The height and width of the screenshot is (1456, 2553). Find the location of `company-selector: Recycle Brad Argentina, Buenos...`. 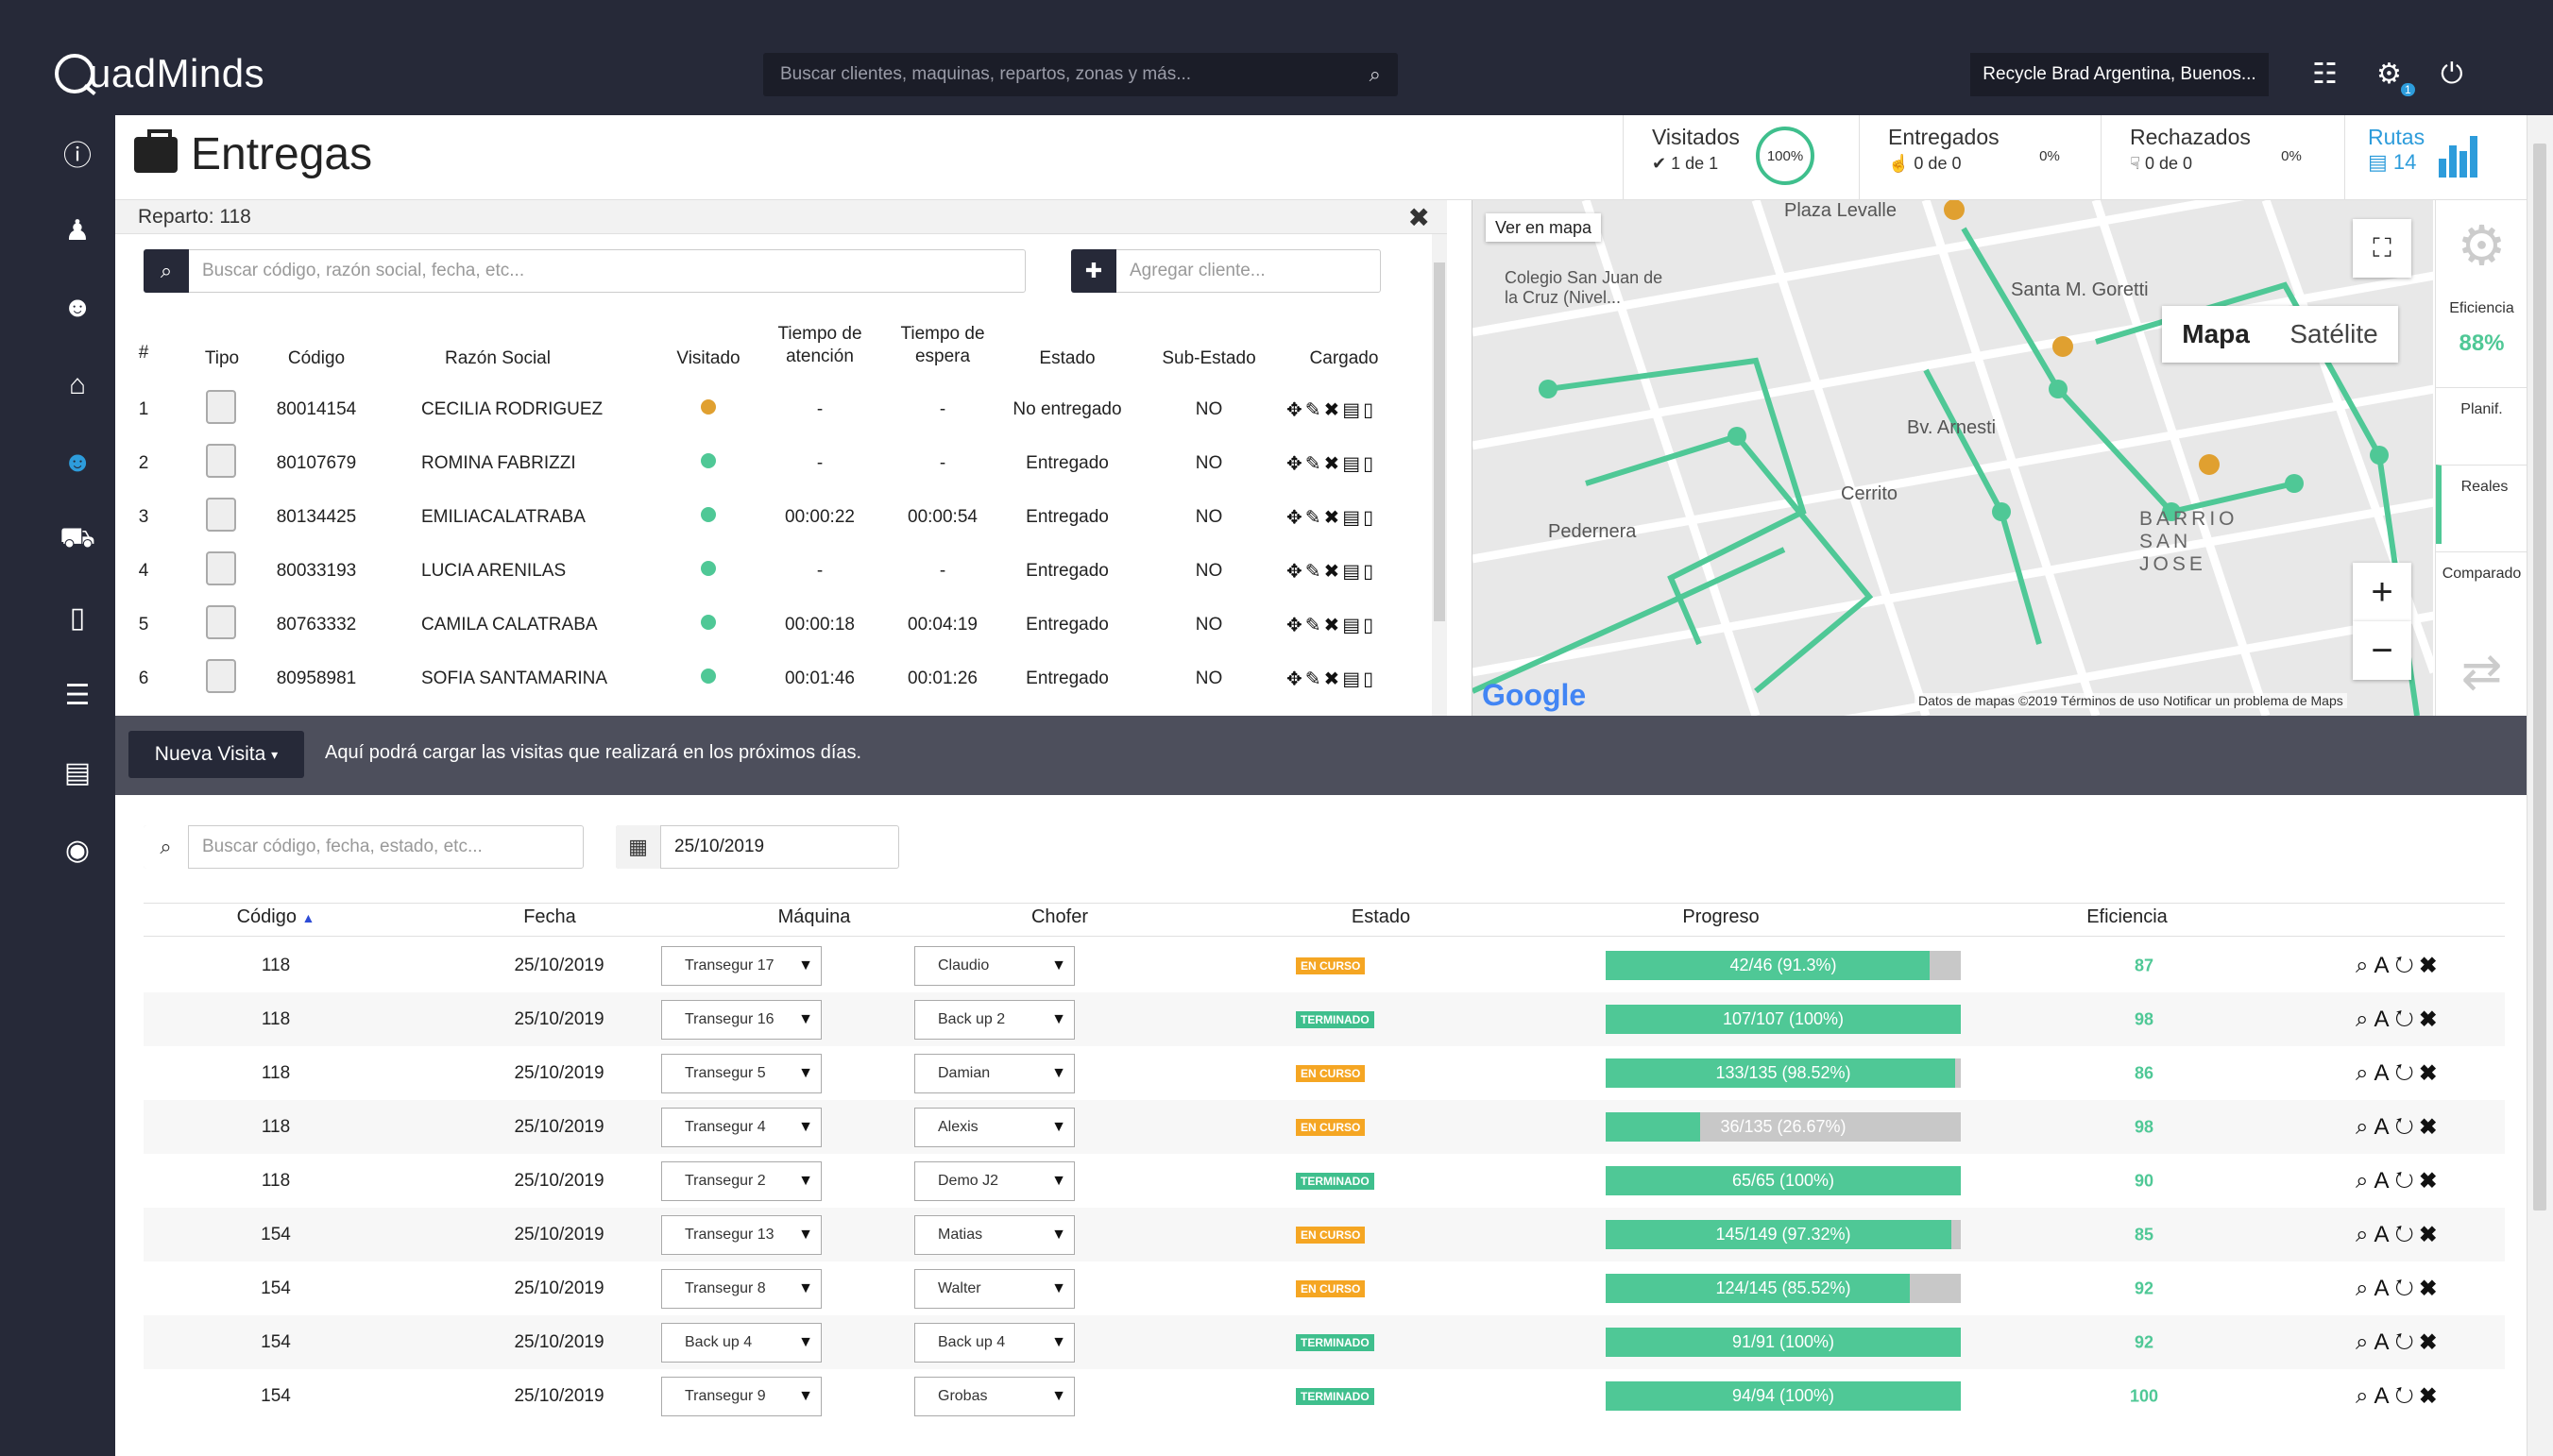

company-selector: Recycle Brad Argentina, Buenos... is located at coordinates (2119, 74).